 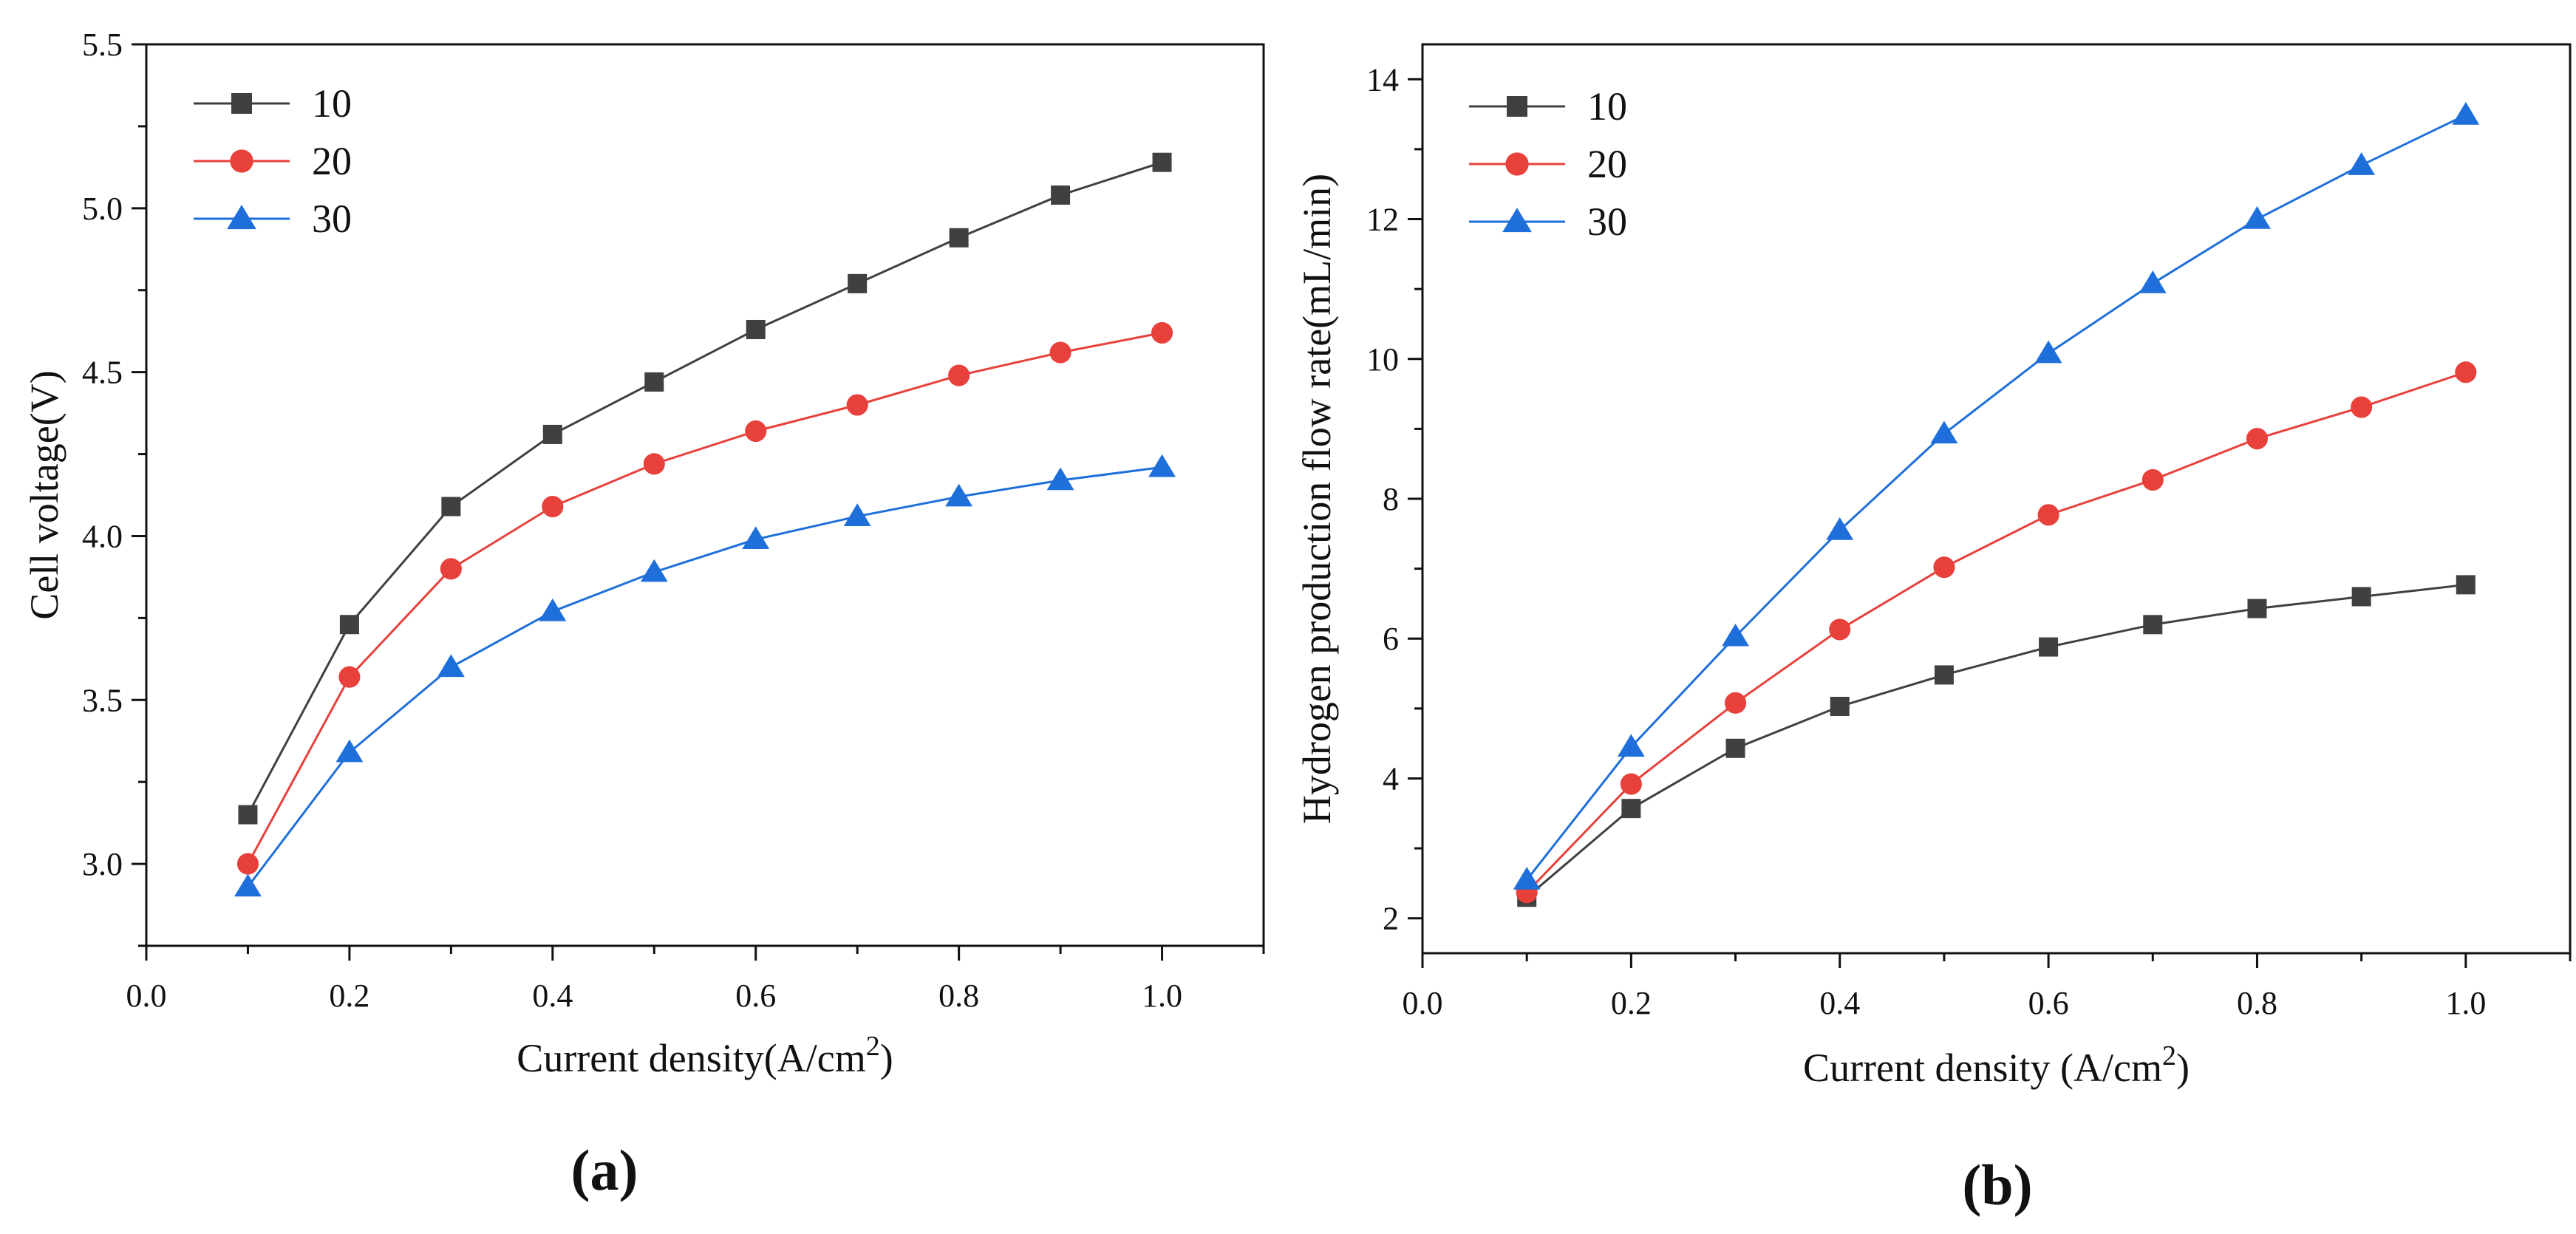 I want to click on y-tick-label: 10, so click(x=1382, y=359).